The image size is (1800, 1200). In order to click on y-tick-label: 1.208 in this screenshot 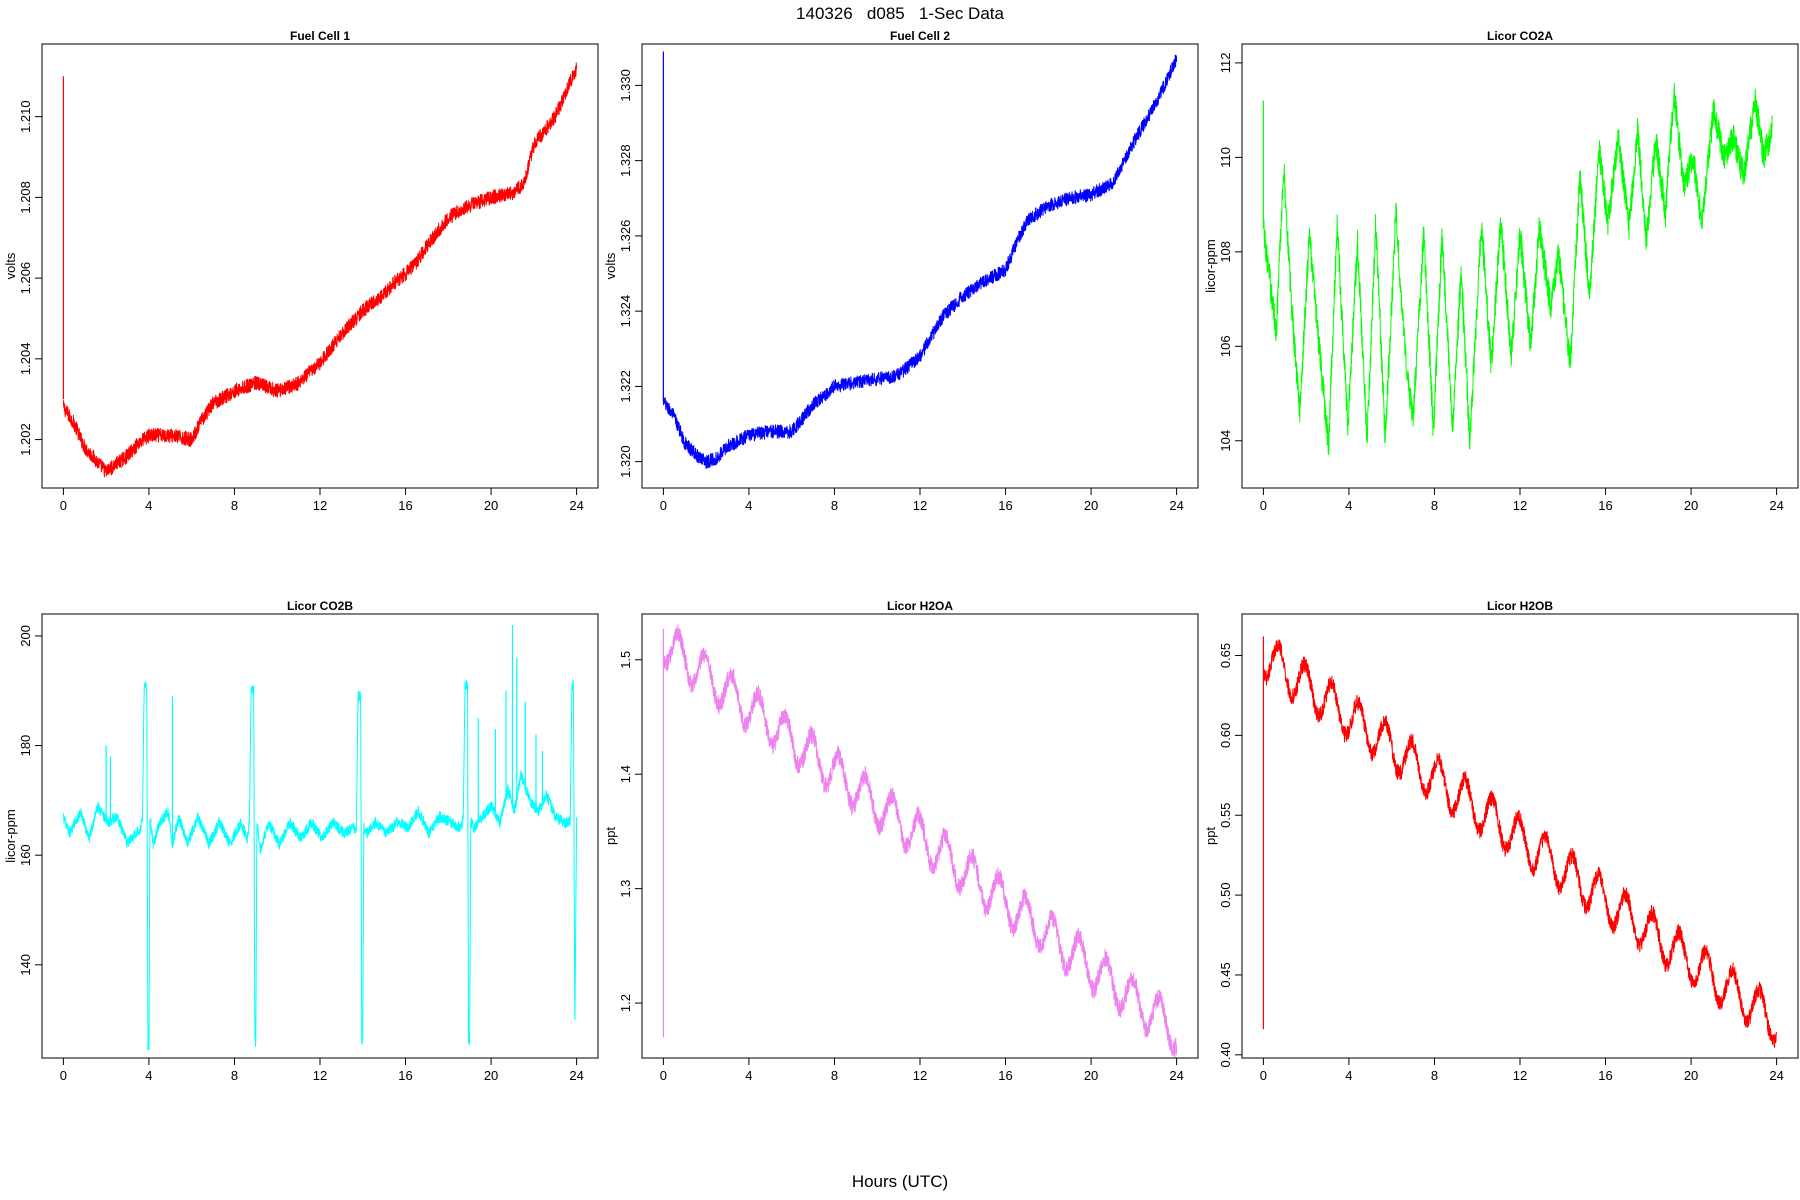, I will do `click(25, 197)`.